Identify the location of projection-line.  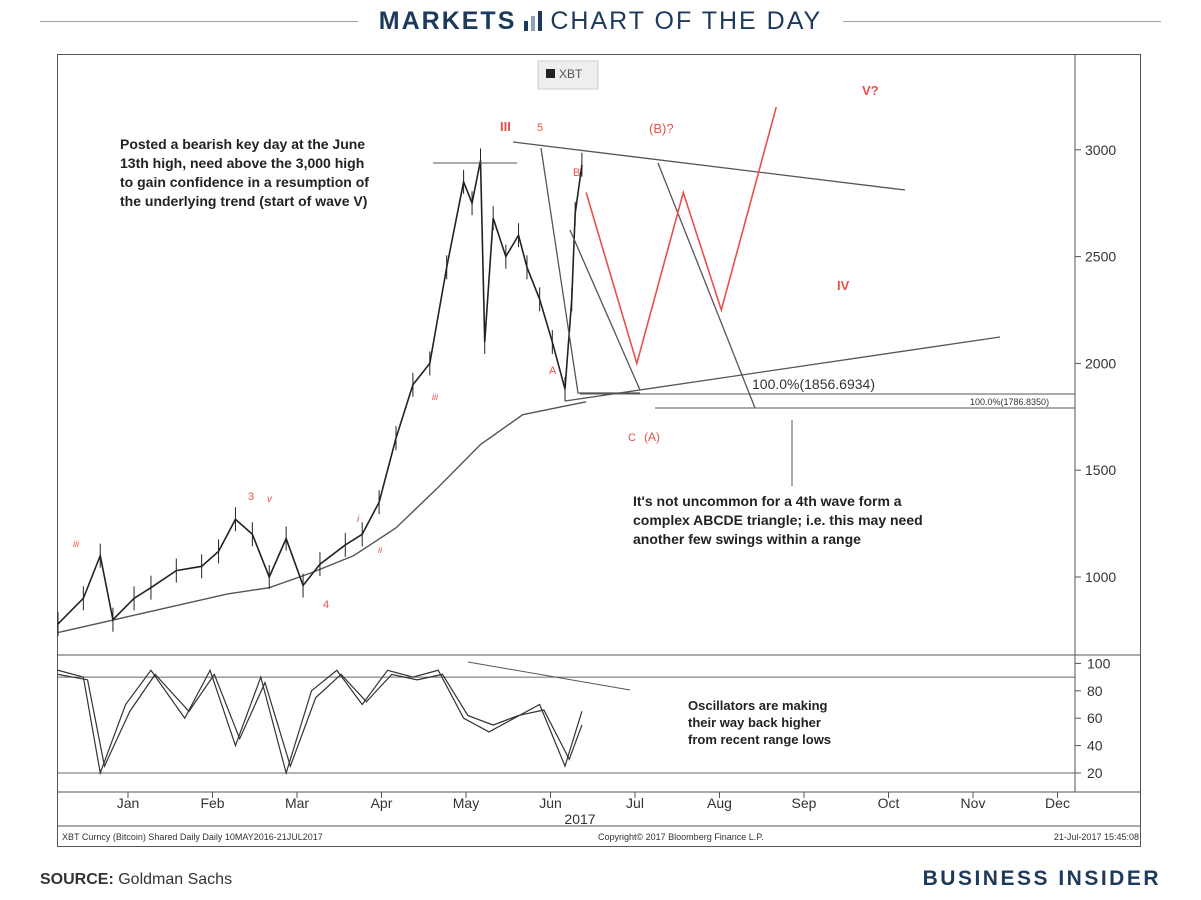
(681, 236).